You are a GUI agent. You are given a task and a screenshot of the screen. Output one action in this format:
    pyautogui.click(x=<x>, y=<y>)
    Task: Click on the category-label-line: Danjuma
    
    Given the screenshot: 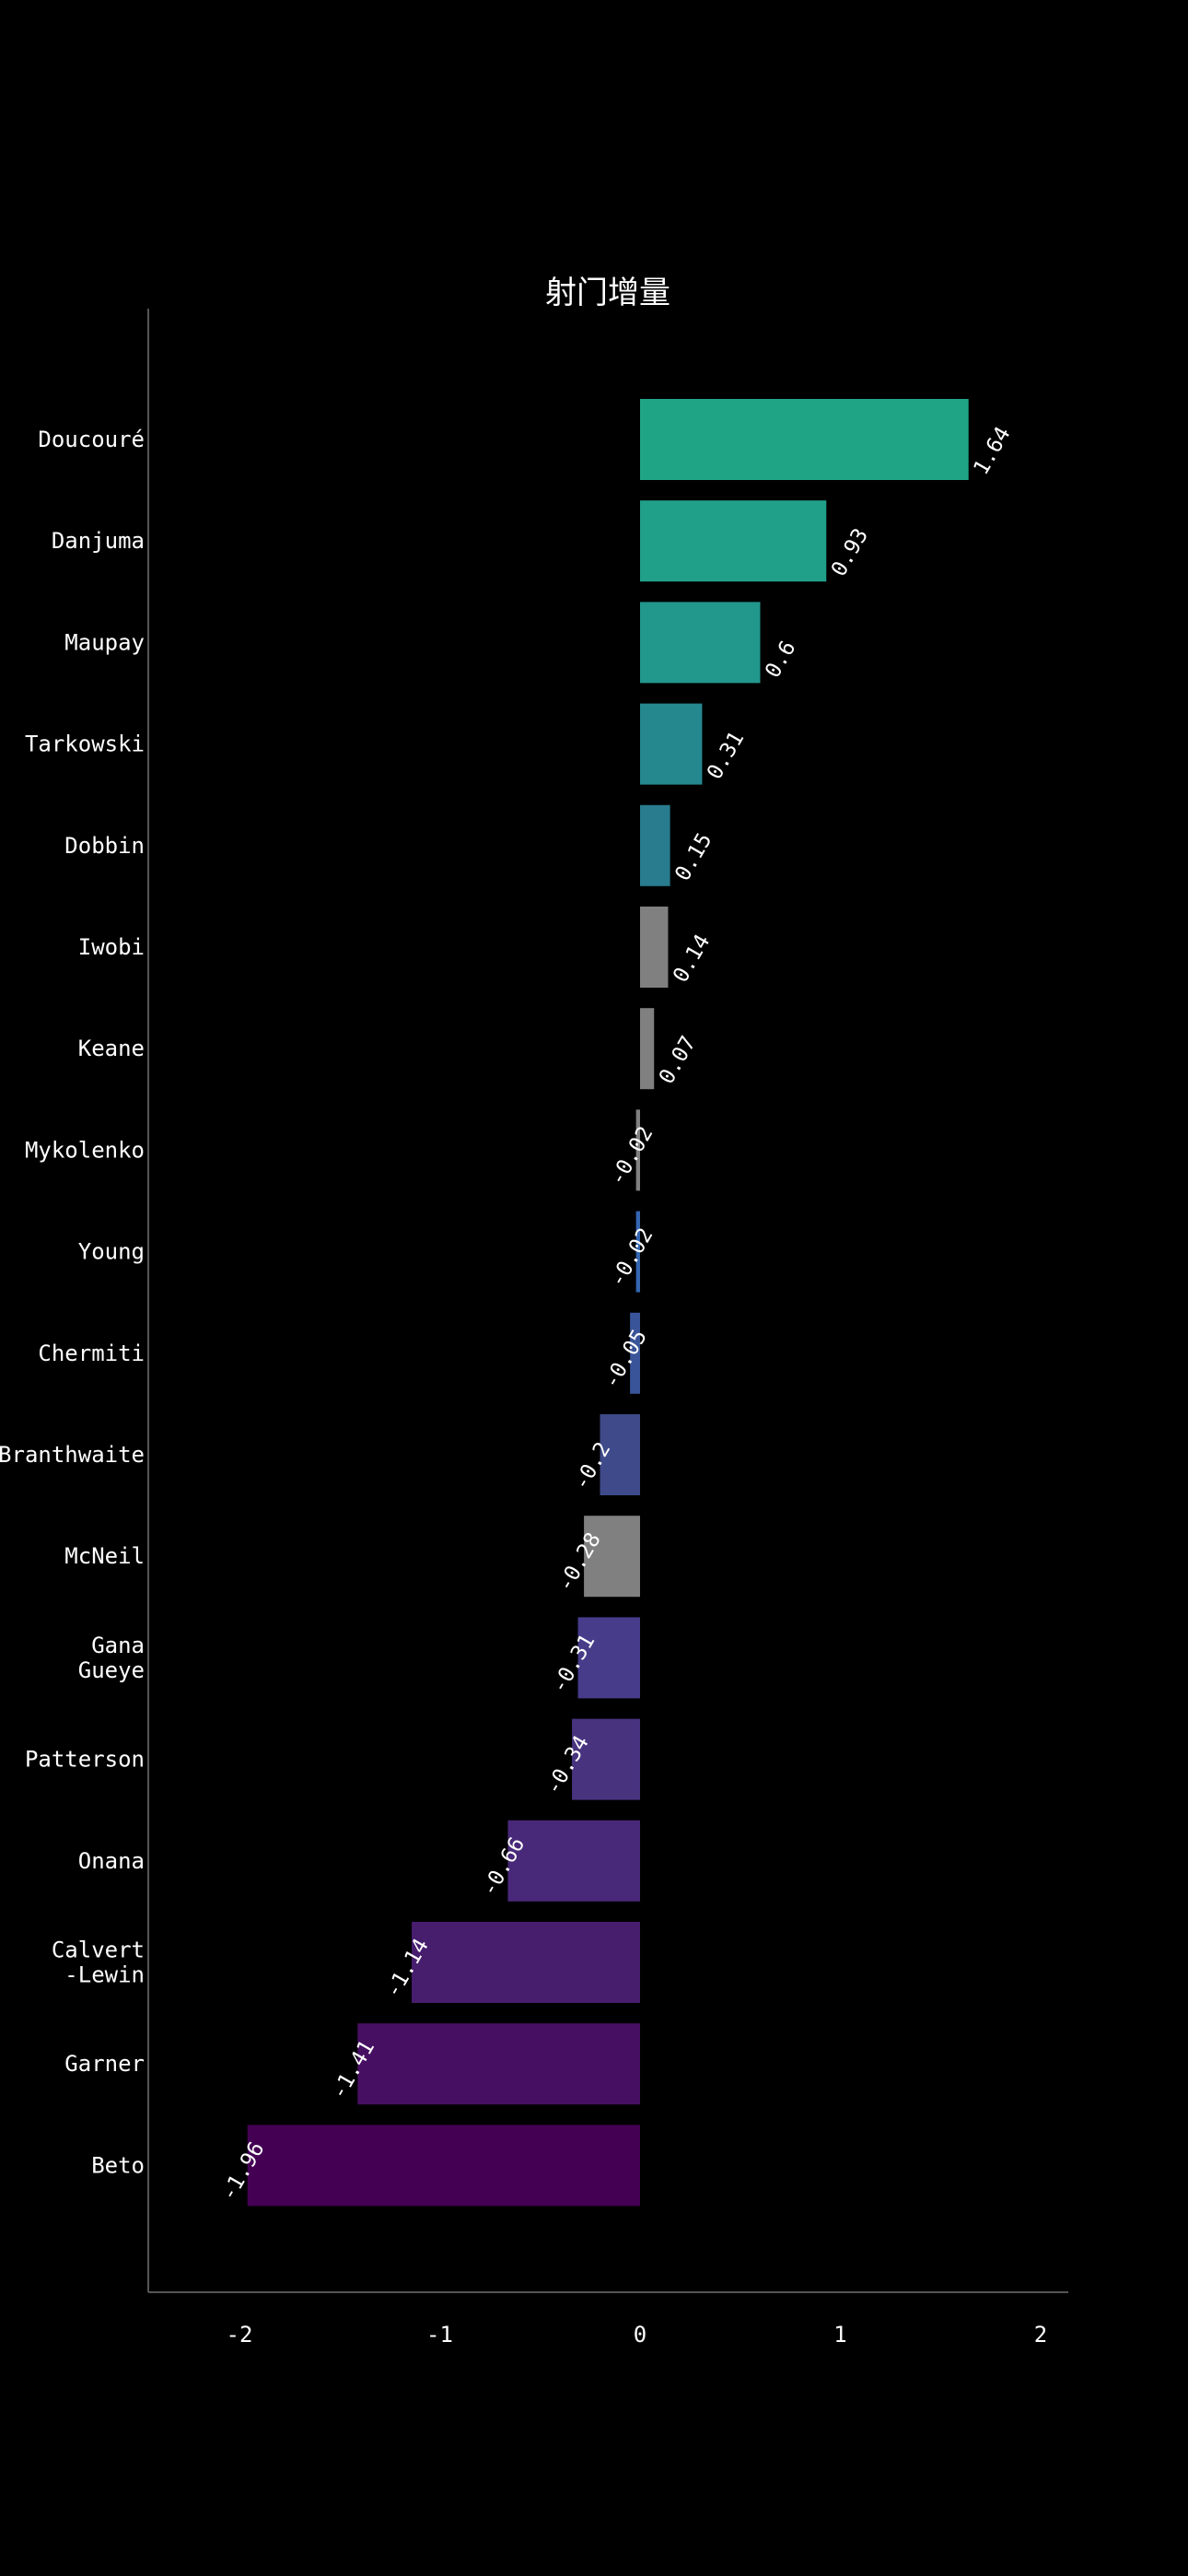 What is the action you would take?
    pyautogui.click(x=98, y=541)
    